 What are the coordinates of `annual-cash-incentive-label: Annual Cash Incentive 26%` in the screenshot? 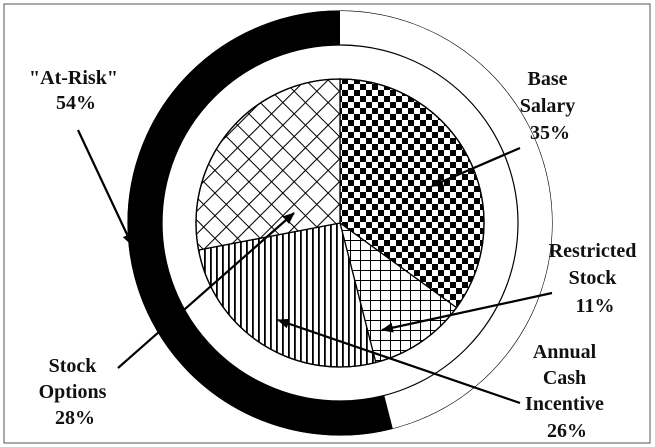 It's located at (567, 391).